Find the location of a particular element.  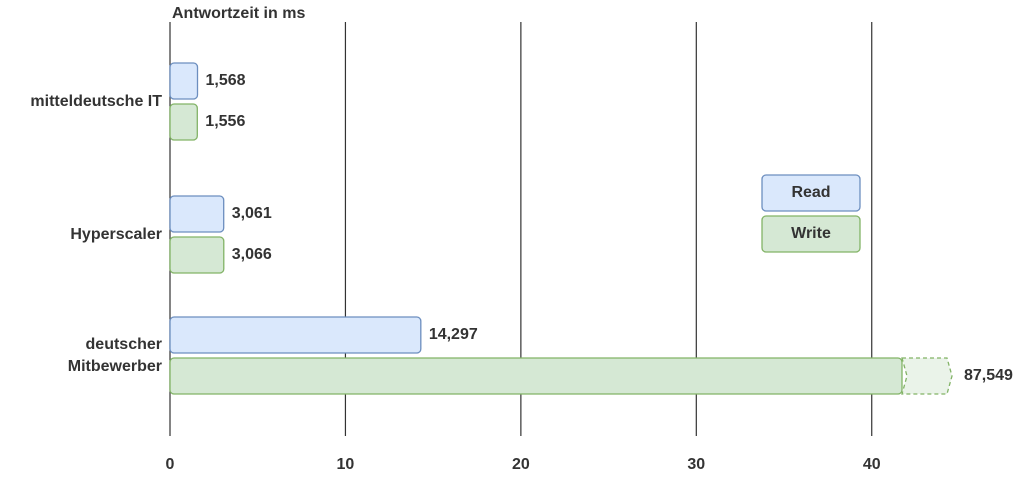

category-label: deutscher Mitbewerber is located at coordinates (114, 355).